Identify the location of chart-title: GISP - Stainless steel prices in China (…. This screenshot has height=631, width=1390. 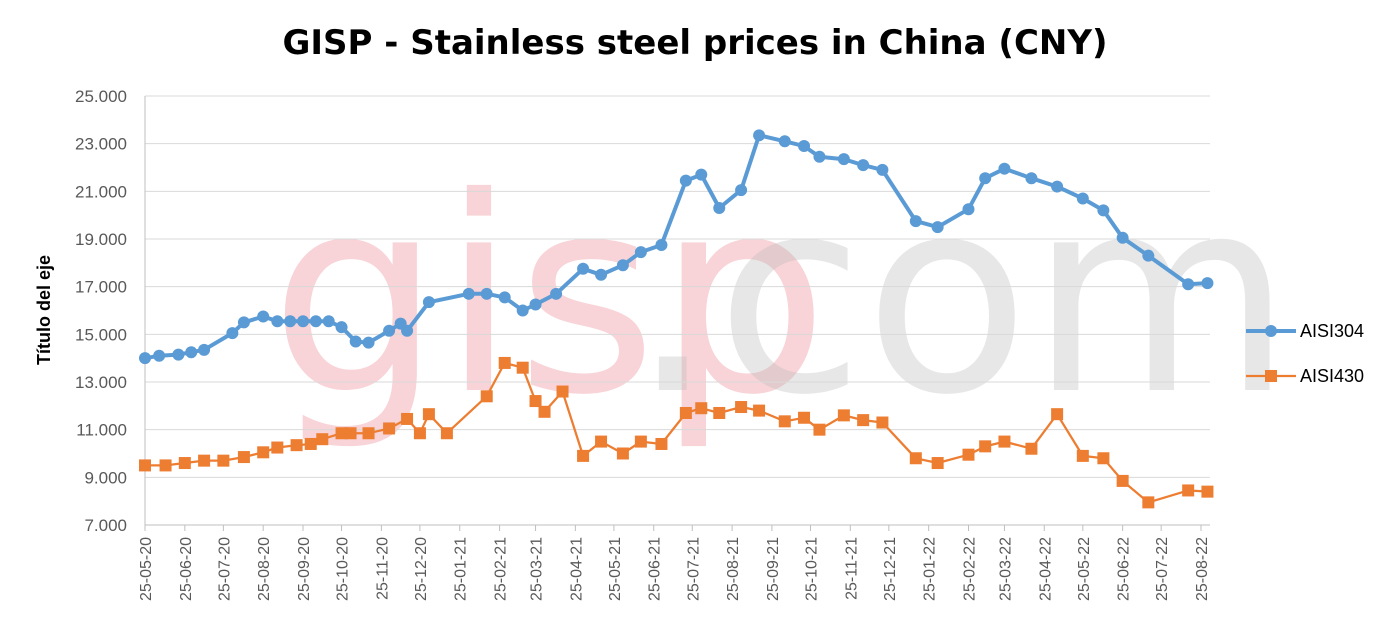
(694, 43).